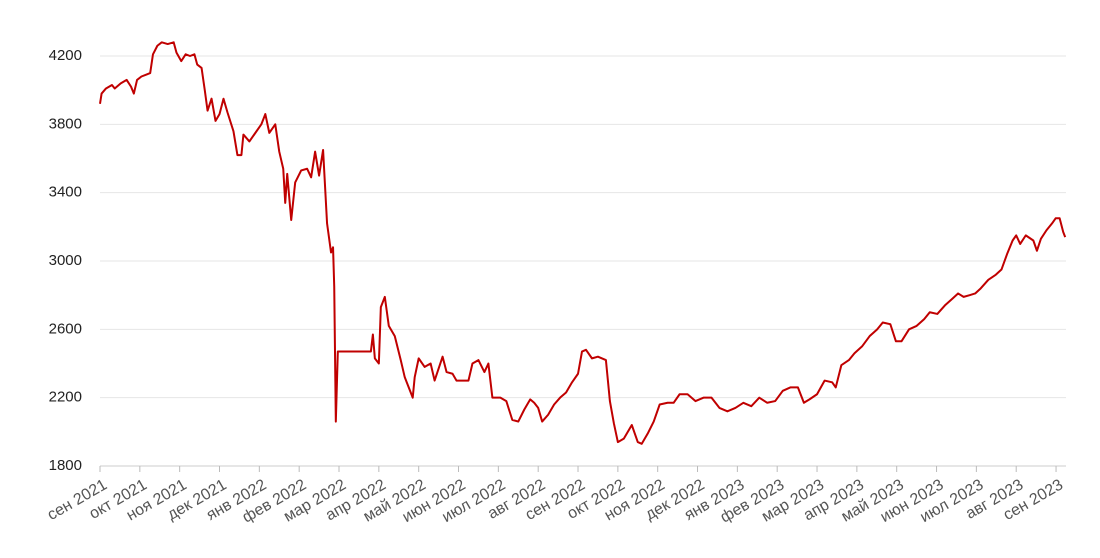 This screenshot has width=1100, height=558. Describe the element at coordinates (65, 192) in the screenshot. I see `y-tick-label: 3400` at that location.